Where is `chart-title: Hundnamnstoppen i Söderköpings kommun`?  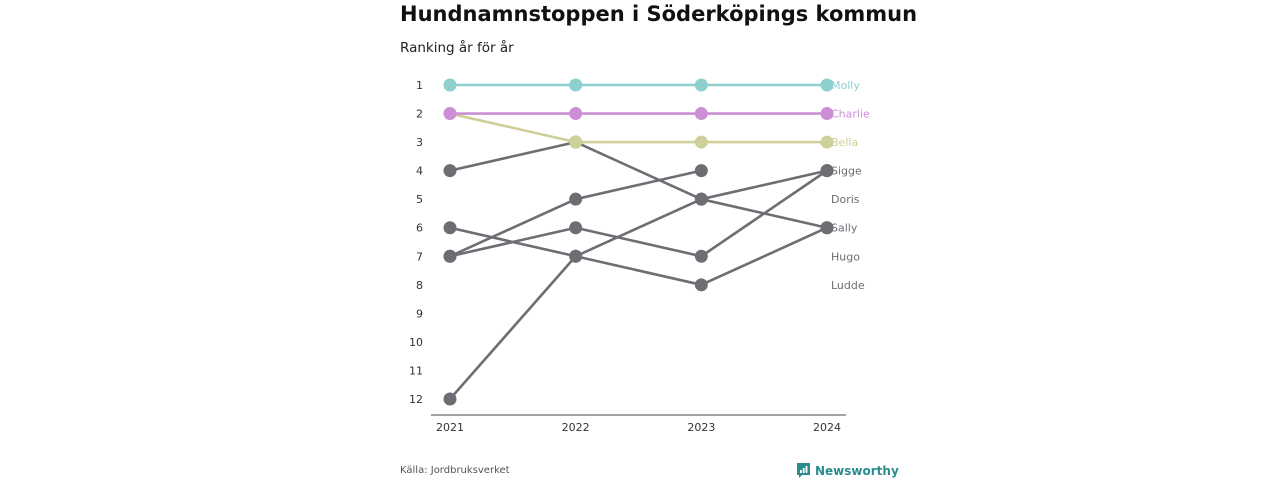 chart-title: Hundnamnstoppen i Söderköpings kommun is located at coordinates (659, 14).